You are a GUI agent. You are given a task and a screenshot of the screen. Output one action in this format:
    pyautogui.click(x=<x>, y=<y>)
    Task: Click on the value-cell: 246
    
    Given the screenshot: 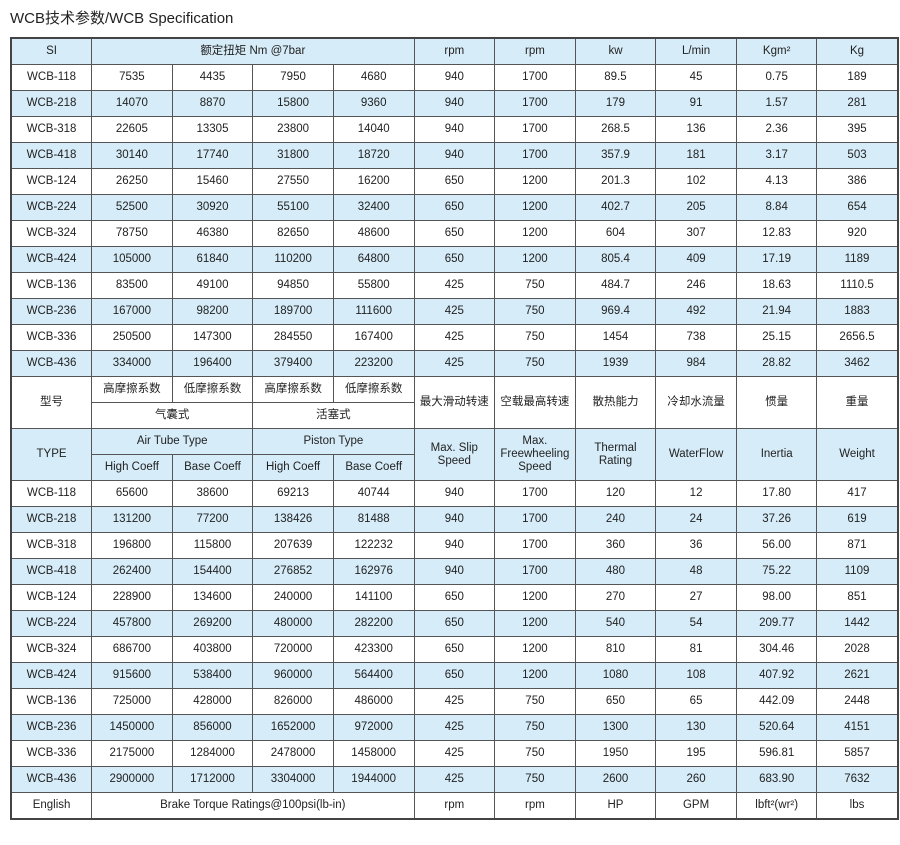 What is the action you would take?
    pyautogui.click(x=696, y=285)
    